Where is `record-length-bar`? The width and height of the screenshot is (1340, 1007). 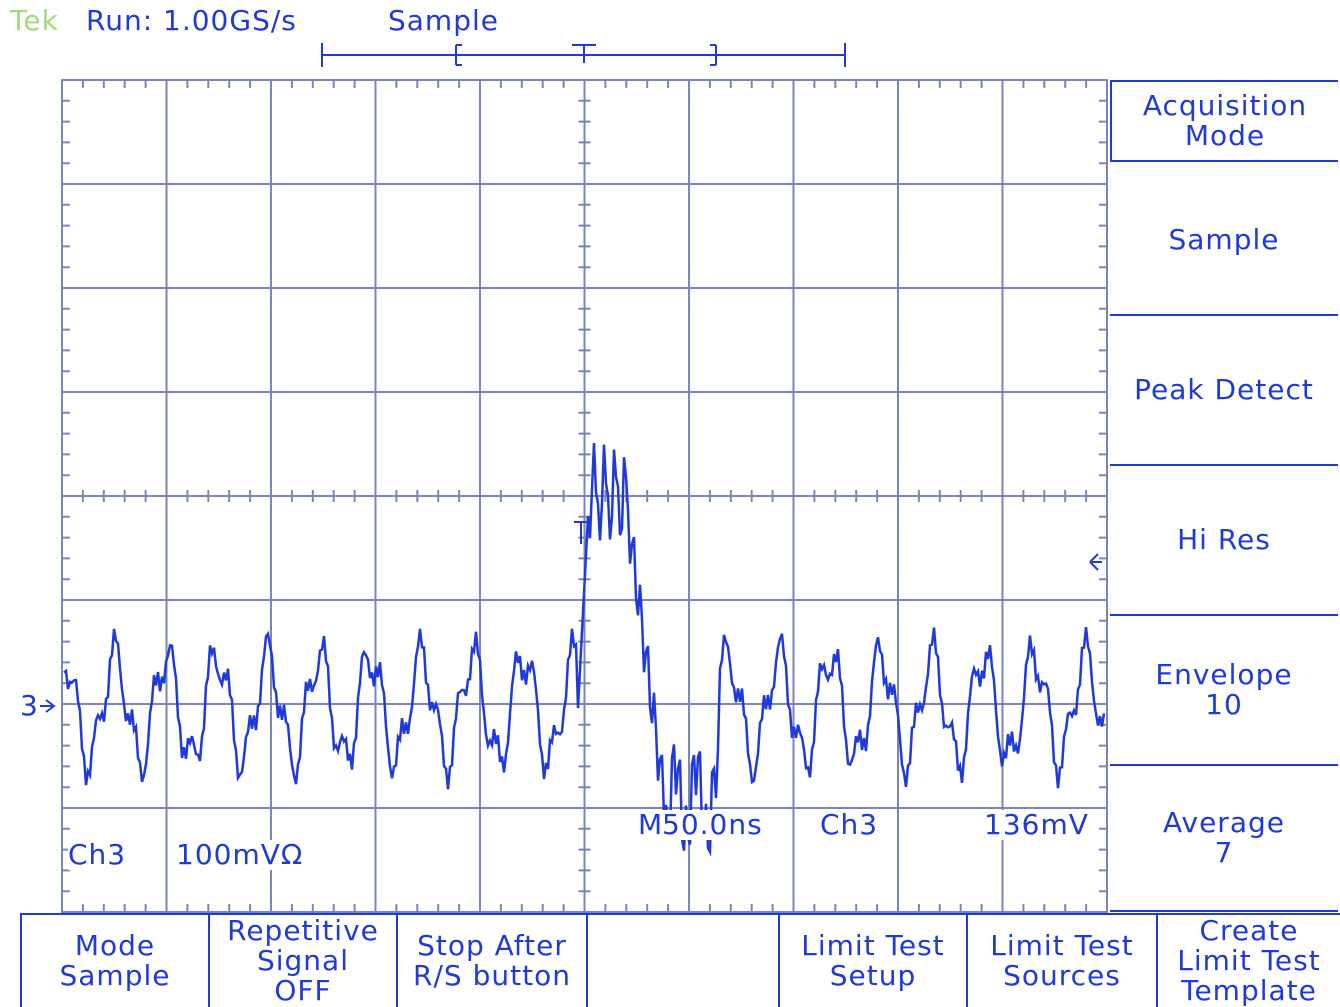 record-length-bar is located at coordinates (583, 55).